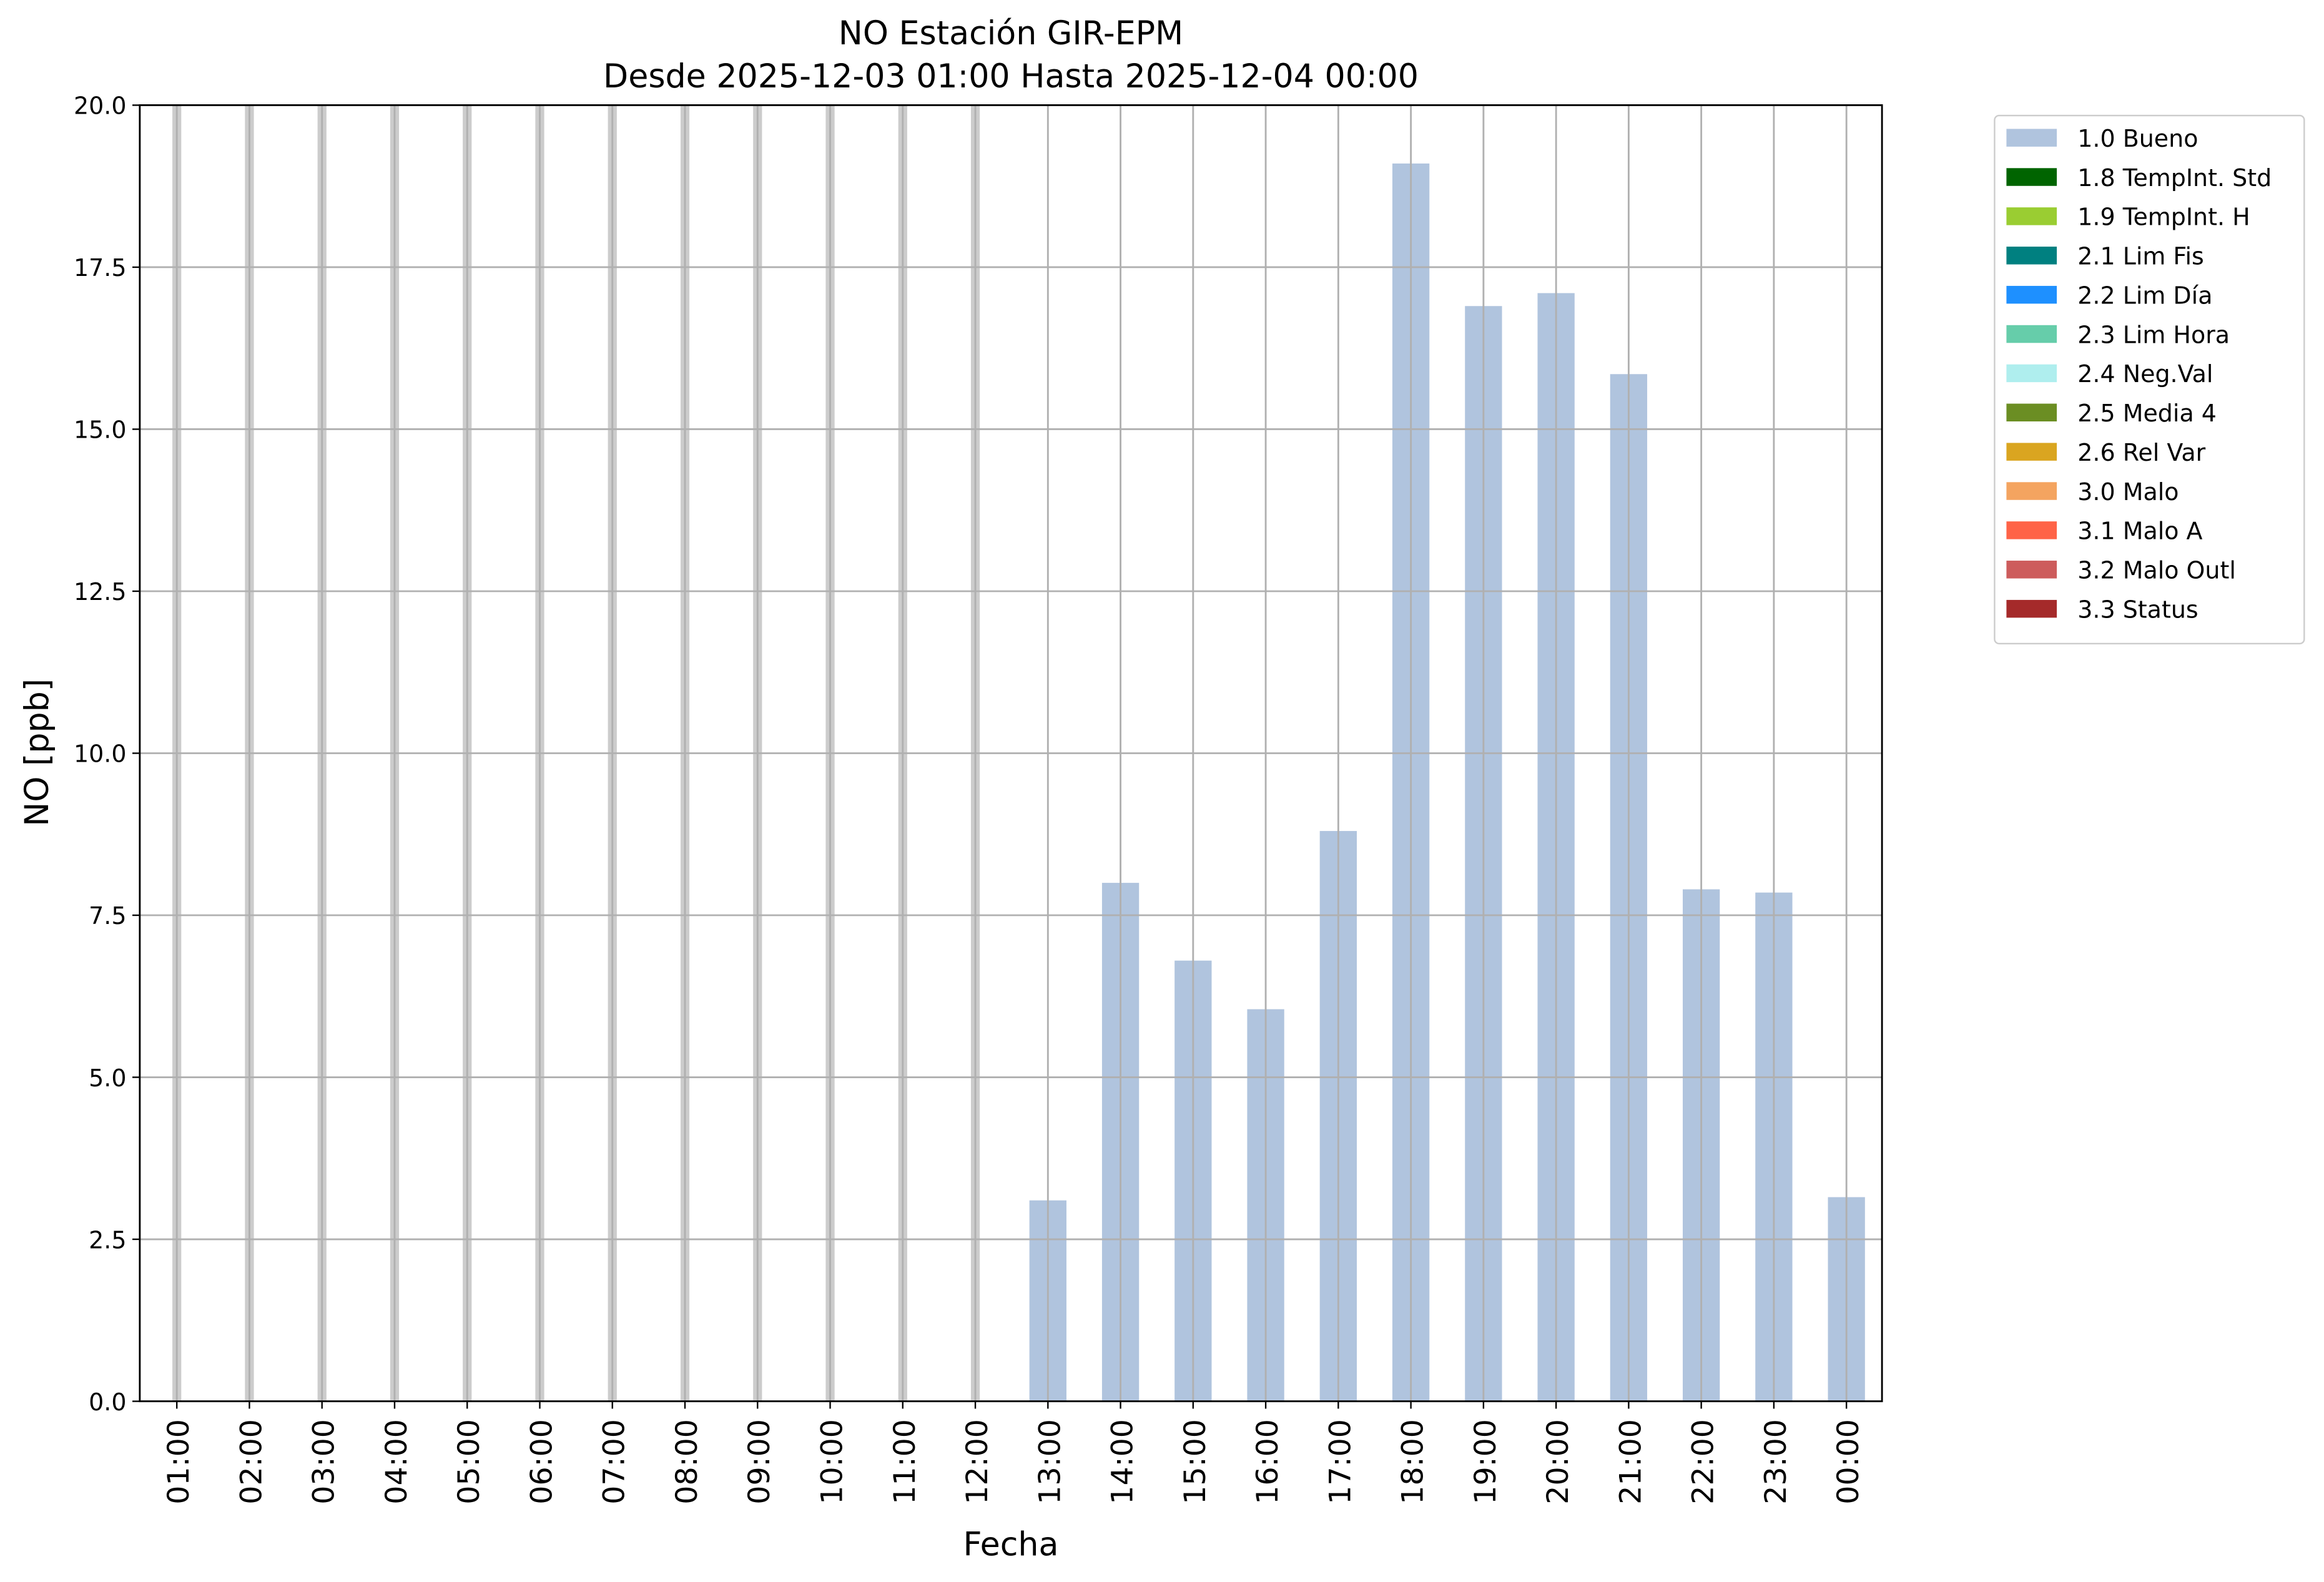 Image resolution: width=2324 pixels, height=1582 pixels. What do you see at coordinates (2137, 138) in the screenshot?
I see `legend-label: 1.0 Bueno` at bounding box center [2137, 138].